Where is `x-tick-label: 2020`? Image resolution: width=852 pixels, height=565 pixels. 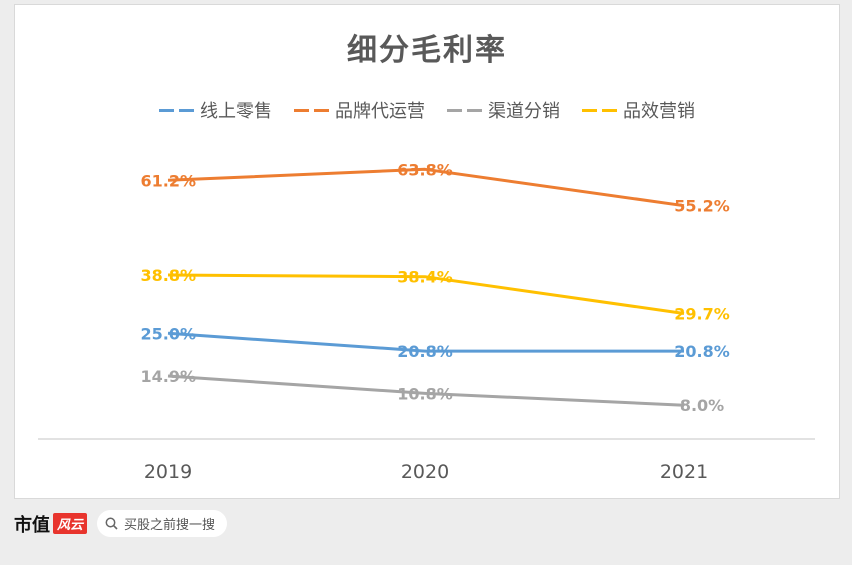
x-tick-label: 2020 is located at coordinates (425, 472).